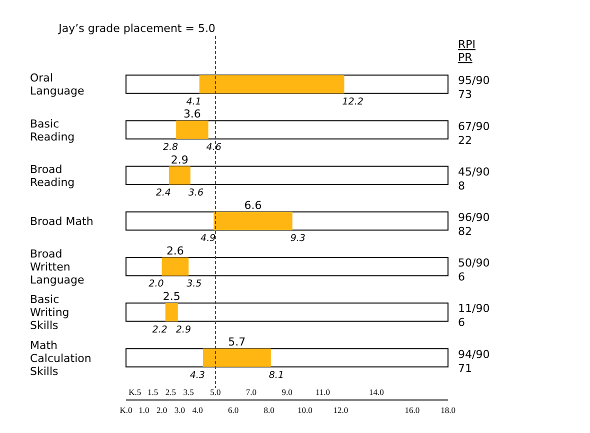 The height and width of the screenshot is (433, 590). Describe the element at coordinates (197, 410) in the screenshot. I see `x-tick-label: 4.0` at that location.